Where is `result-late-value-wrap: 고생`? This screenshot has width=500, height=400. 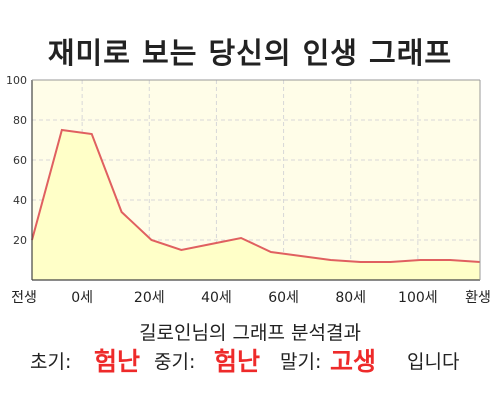 result-late-value-wrap: 고생 is located at coordinates (353, 363).